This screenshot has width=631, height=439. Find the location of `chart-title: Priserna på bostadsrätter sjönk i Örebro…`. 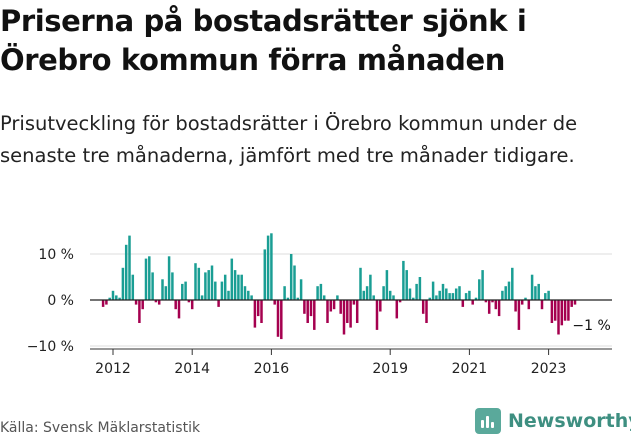

chart-title: Priserna på bostadsrätter sjönk i Örebro… is located at coordinates (263, 40).